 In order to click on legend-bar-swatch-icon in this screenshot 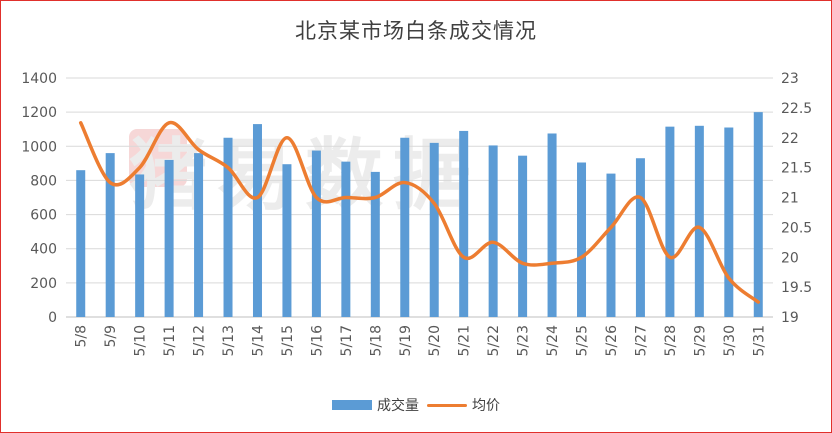, I will do `click(352, 405)`.